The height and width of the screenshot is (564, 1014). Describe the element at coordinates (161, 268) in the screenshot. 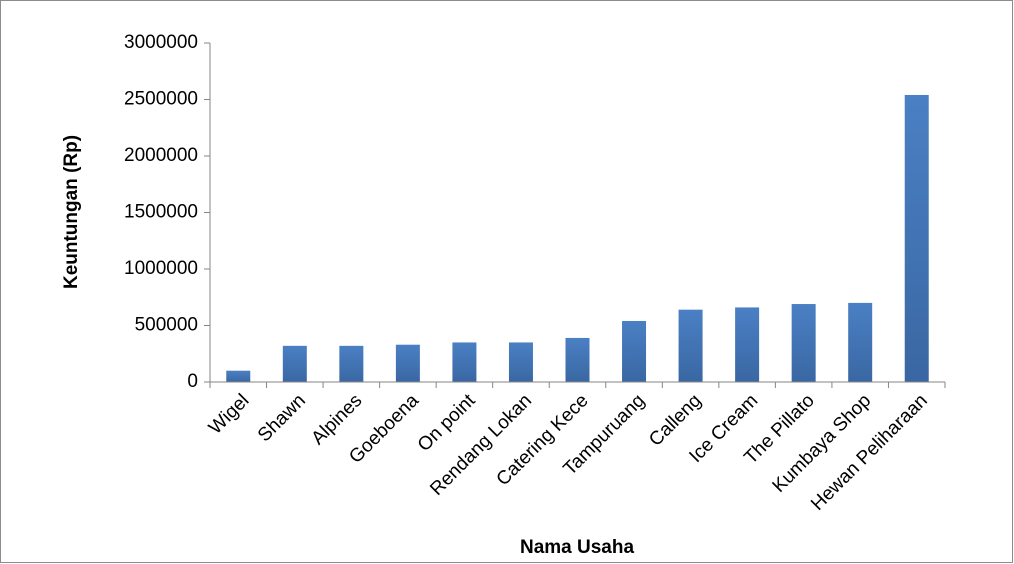

I see `y-tick-label: 1000000` at that location.